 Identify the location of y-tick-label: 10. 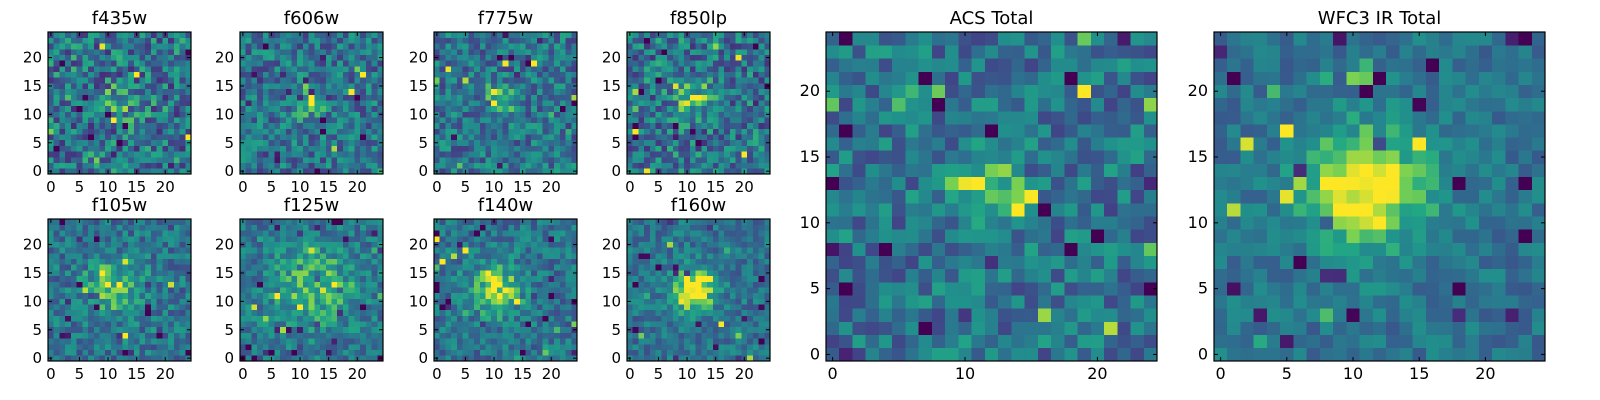
(418, 114).